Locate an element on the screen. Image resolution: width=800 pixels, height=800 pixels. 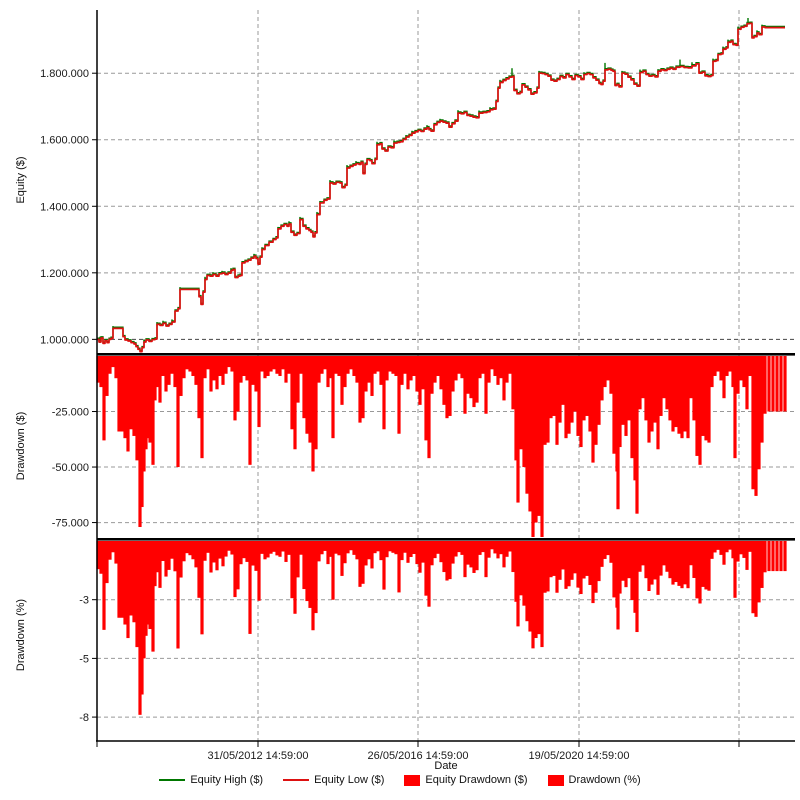
drawdown-dollar-axis-title: Drawdown ($) is located at coordinates (21, 446).